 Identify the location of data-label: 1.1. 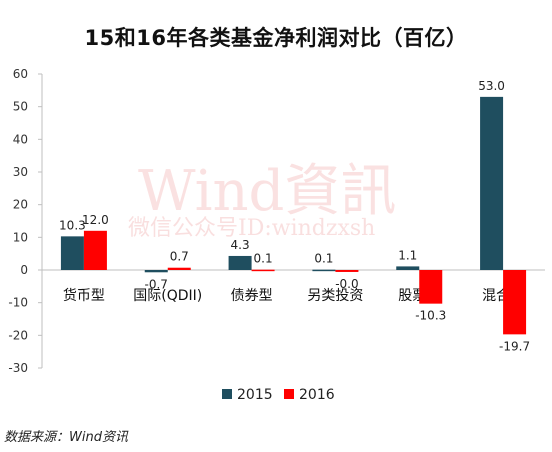
(407, 255).